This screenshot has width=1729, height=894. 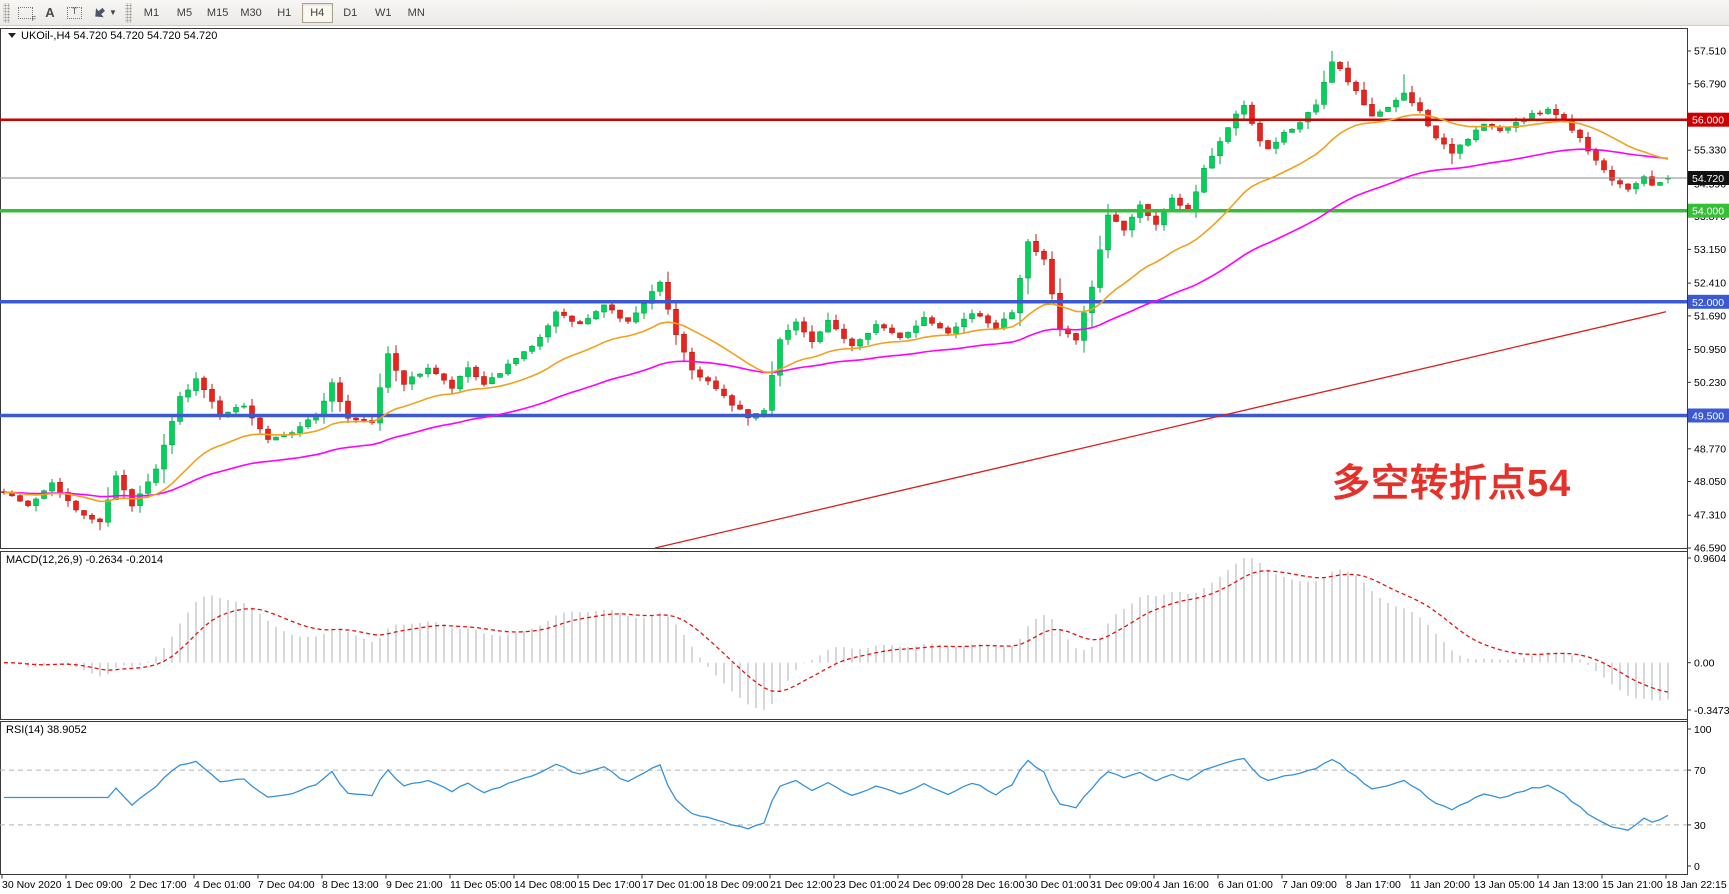 What do you see at coordinates (317, 12) in the screenshot?
I see `timeframe-button-h4: H4` at bounding box center [317, 12].